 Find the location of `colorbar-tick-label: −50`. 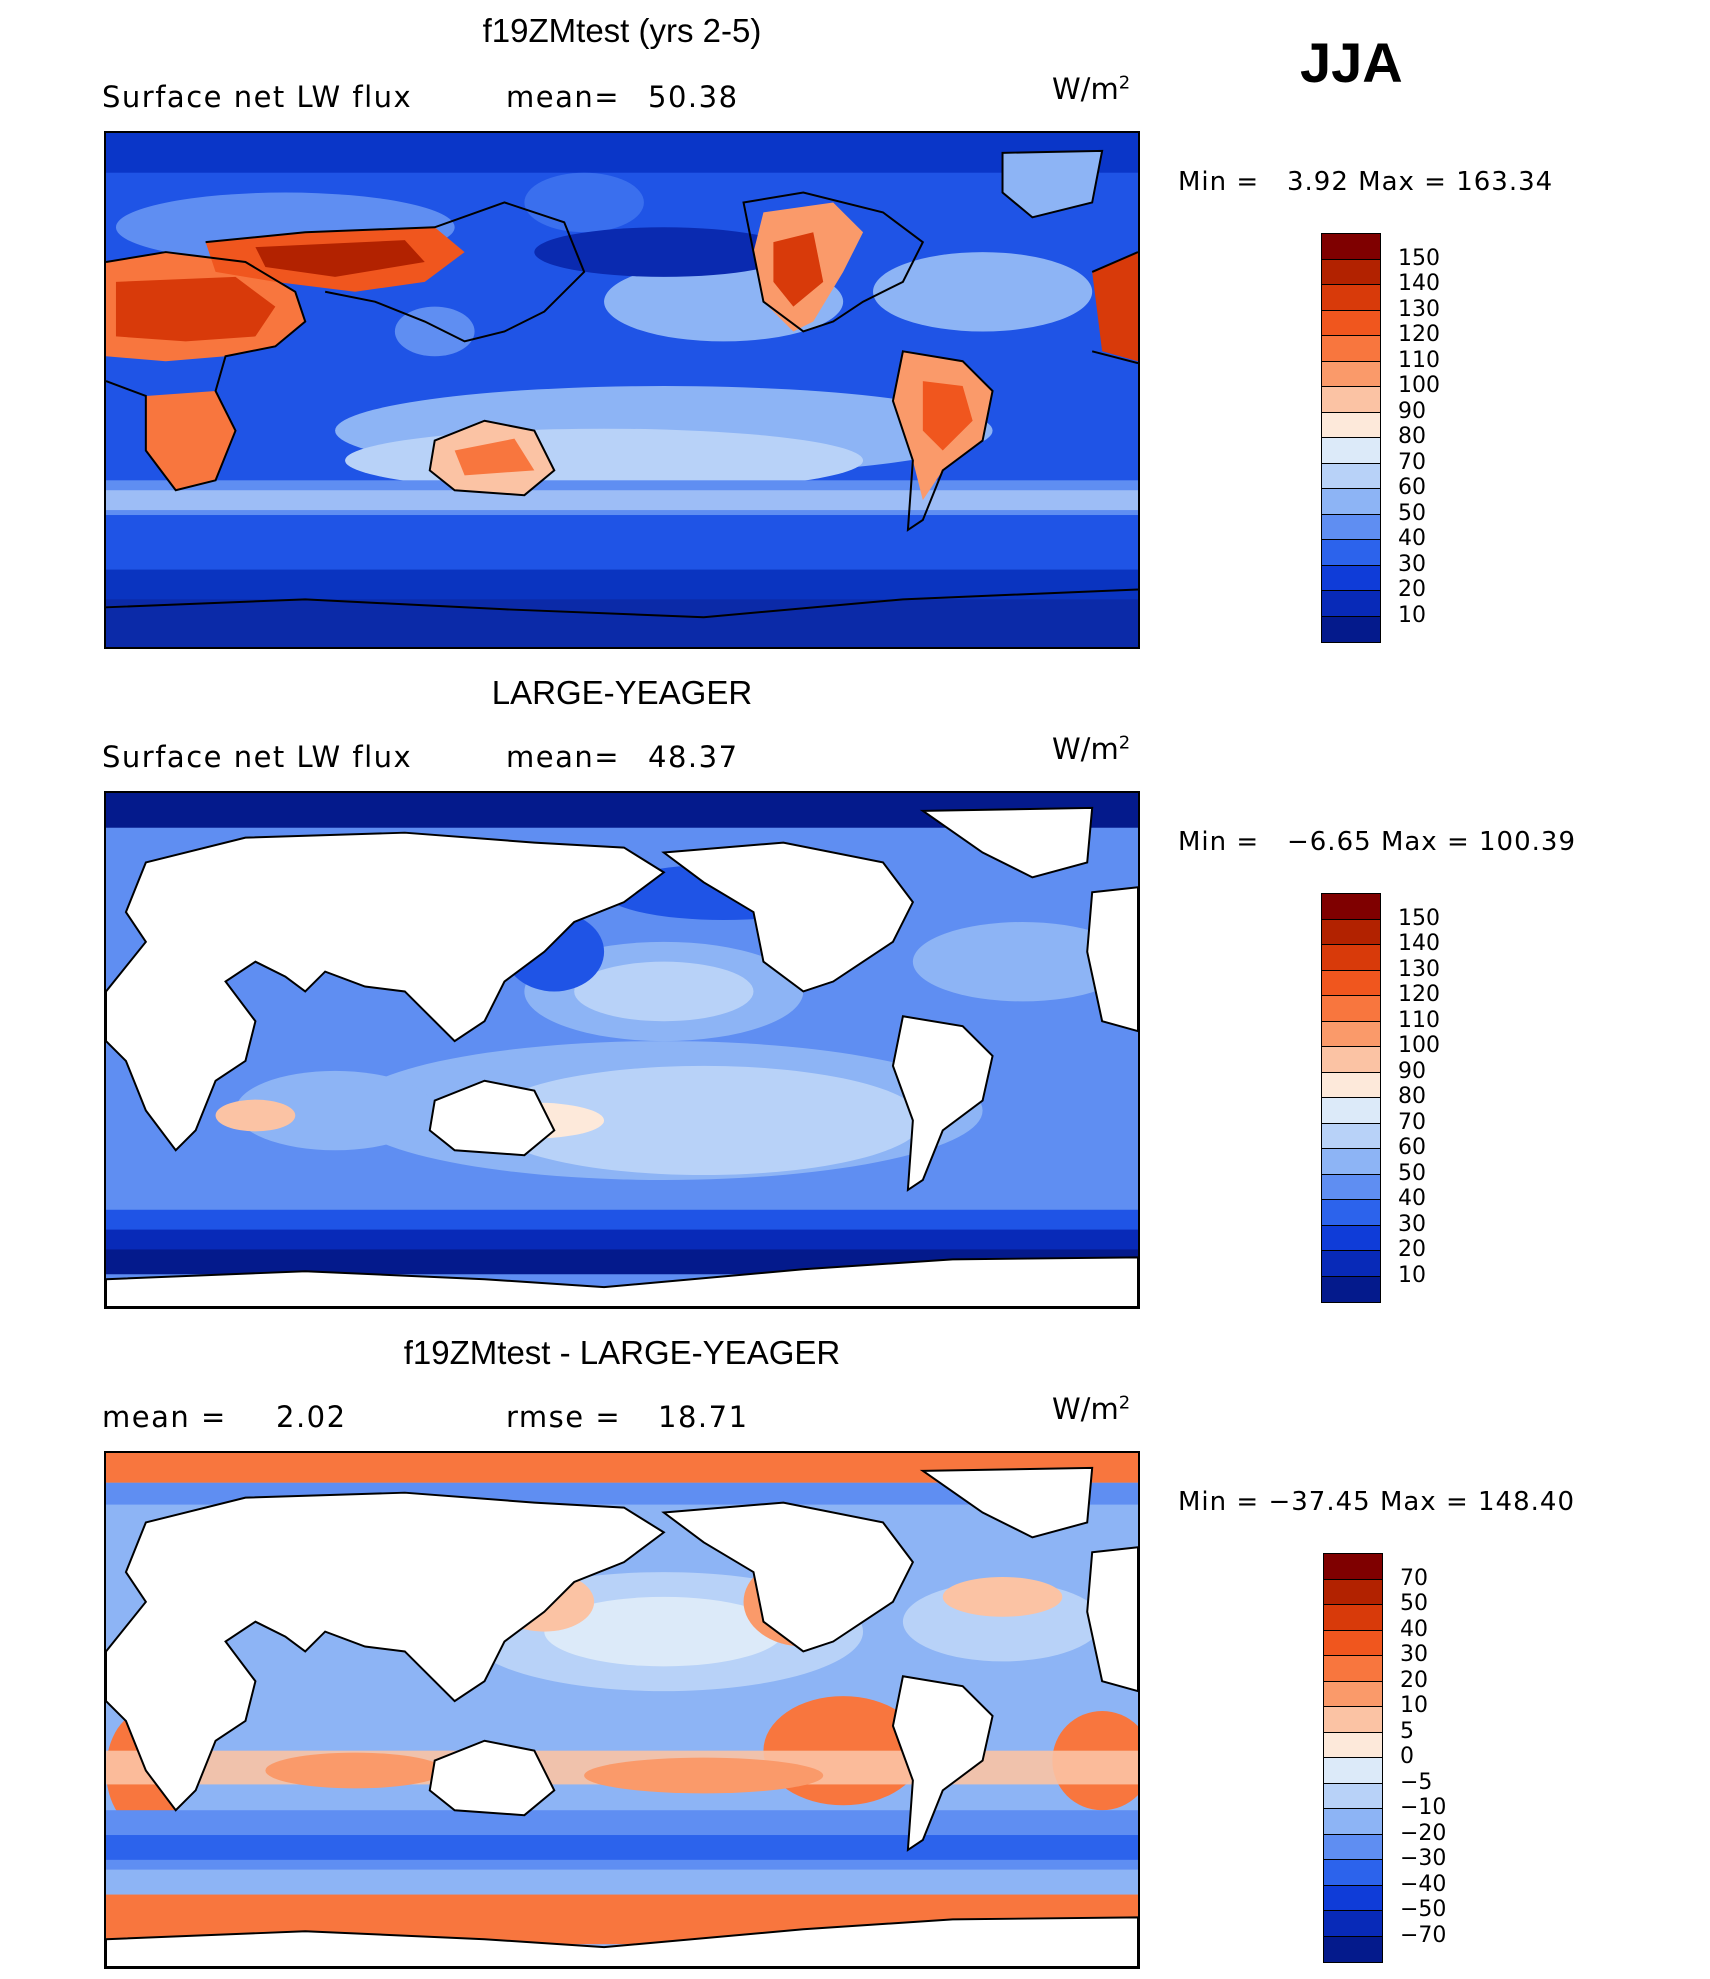

colorbar-tick-label: −50 is located at coordinates (1423, 1909).